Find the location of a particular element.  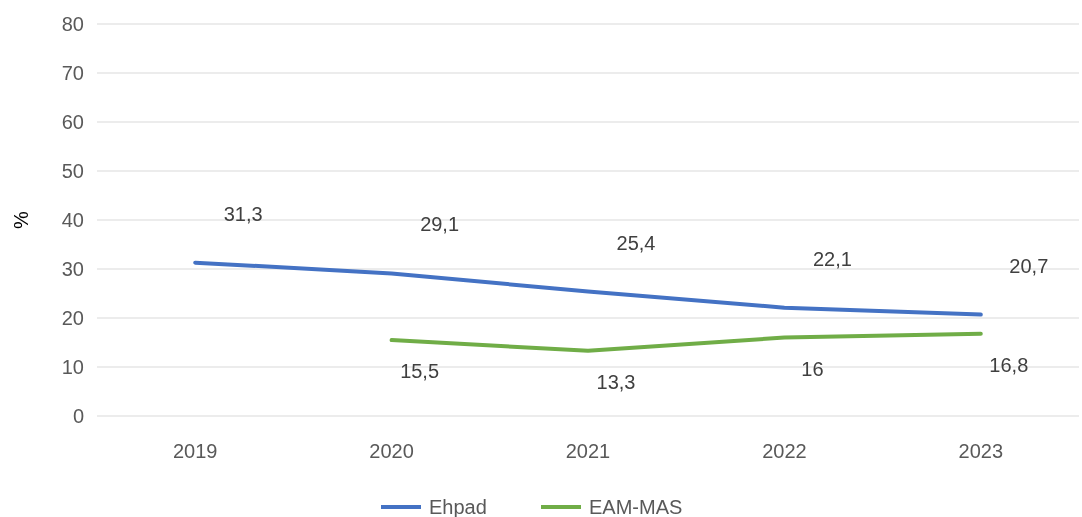

data-label: 13,3 is located at coordinates (616, 381).